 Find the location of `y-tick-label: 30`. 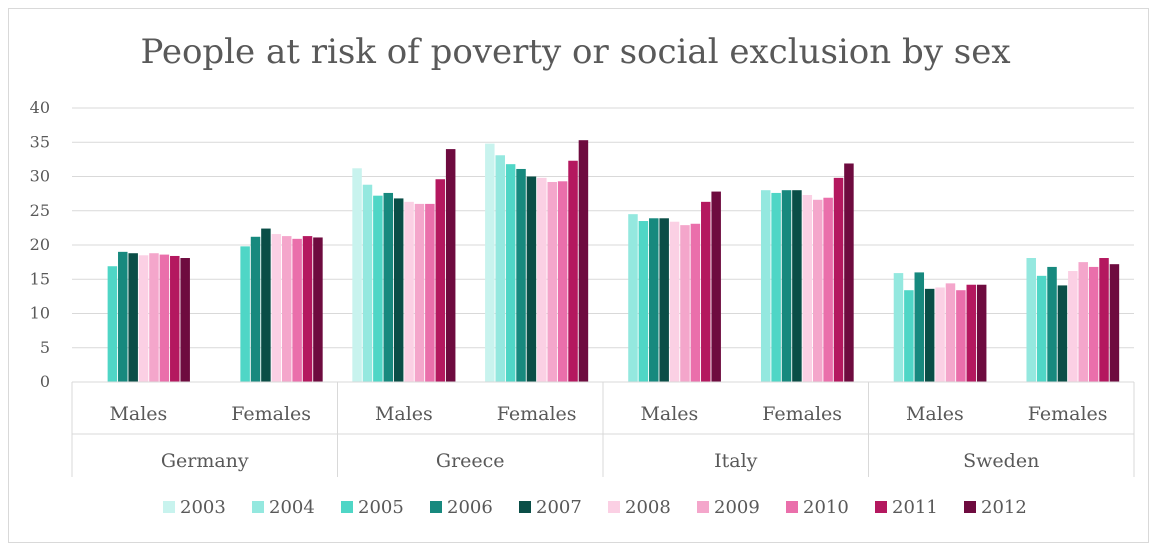

y-tick-label: 30 is located at coordinates (40, 176).